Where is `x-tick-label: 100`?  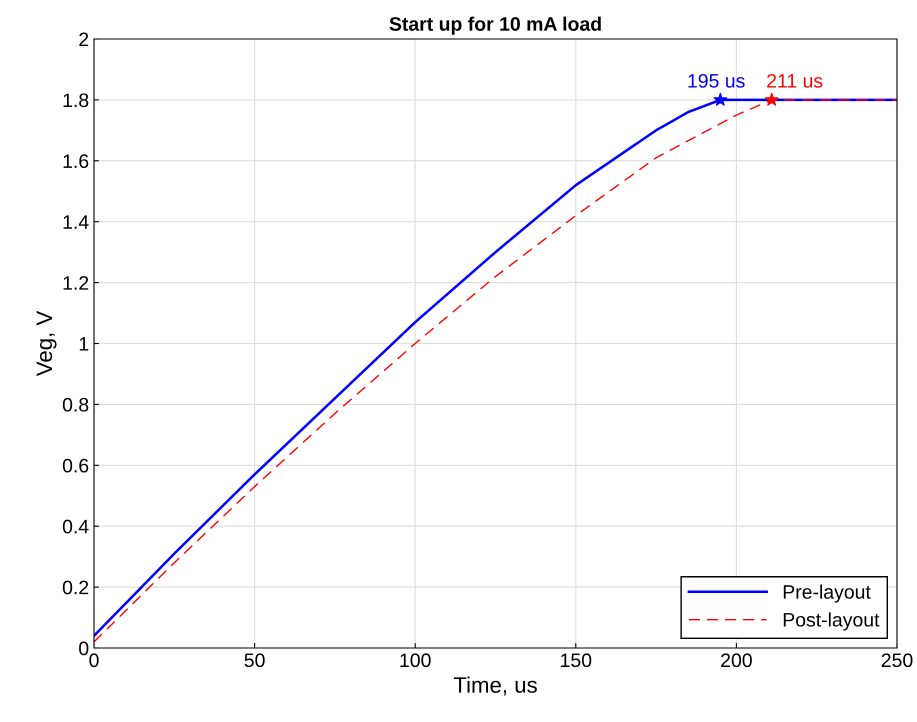 x-tick-label: 100 is located at coordinates (415, 660).